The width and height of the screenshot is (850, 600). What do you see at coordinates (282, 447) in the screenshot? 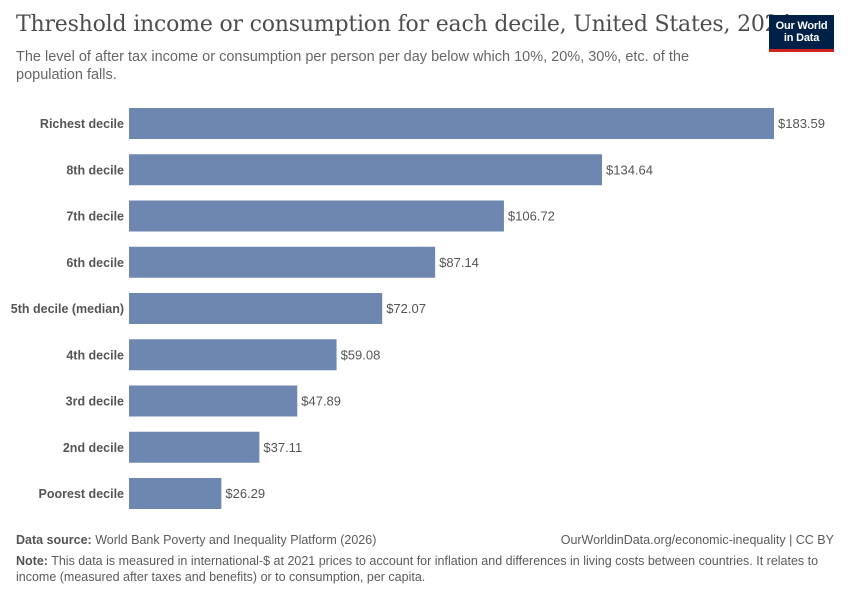
I see `value-label: $37.11` at bounding box center [282, 447].